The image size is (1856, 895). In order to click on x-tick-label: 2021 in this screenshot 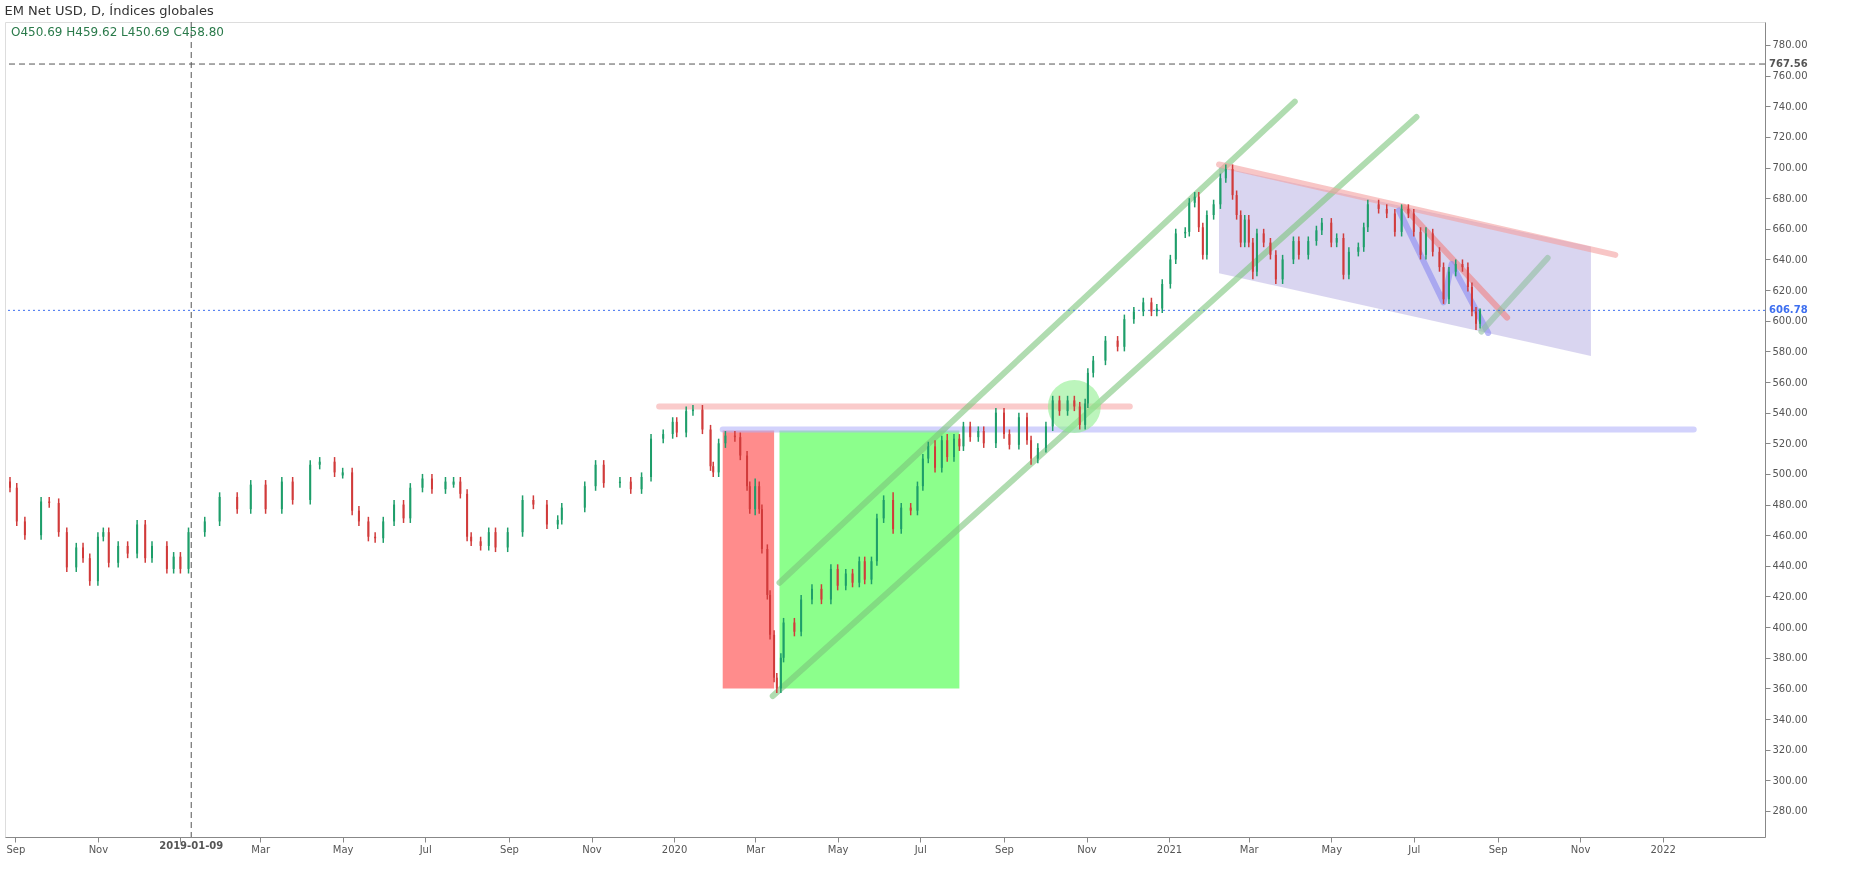, I will do `click(1169, 849)`.